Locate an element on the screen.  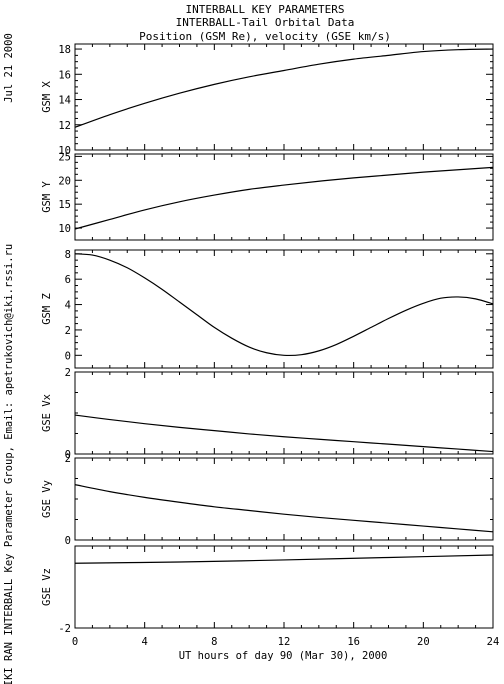
x-tick-label: 20 is located at coordinates (423, 642).